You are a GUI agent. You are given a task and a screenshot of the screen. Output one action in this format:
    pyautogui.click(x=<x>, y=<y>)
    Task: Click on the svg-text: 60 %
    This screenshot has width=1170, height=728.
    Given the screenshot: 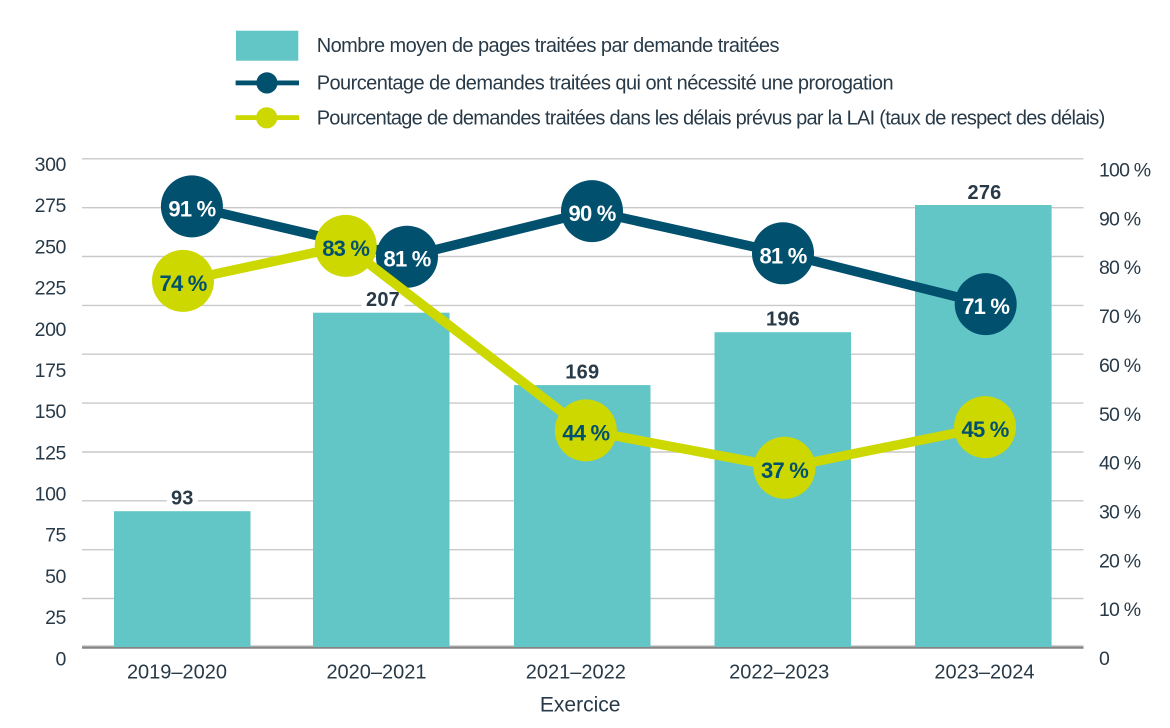 What is the action you would take?
    pyautogui.click(x=1120, y=366)
    